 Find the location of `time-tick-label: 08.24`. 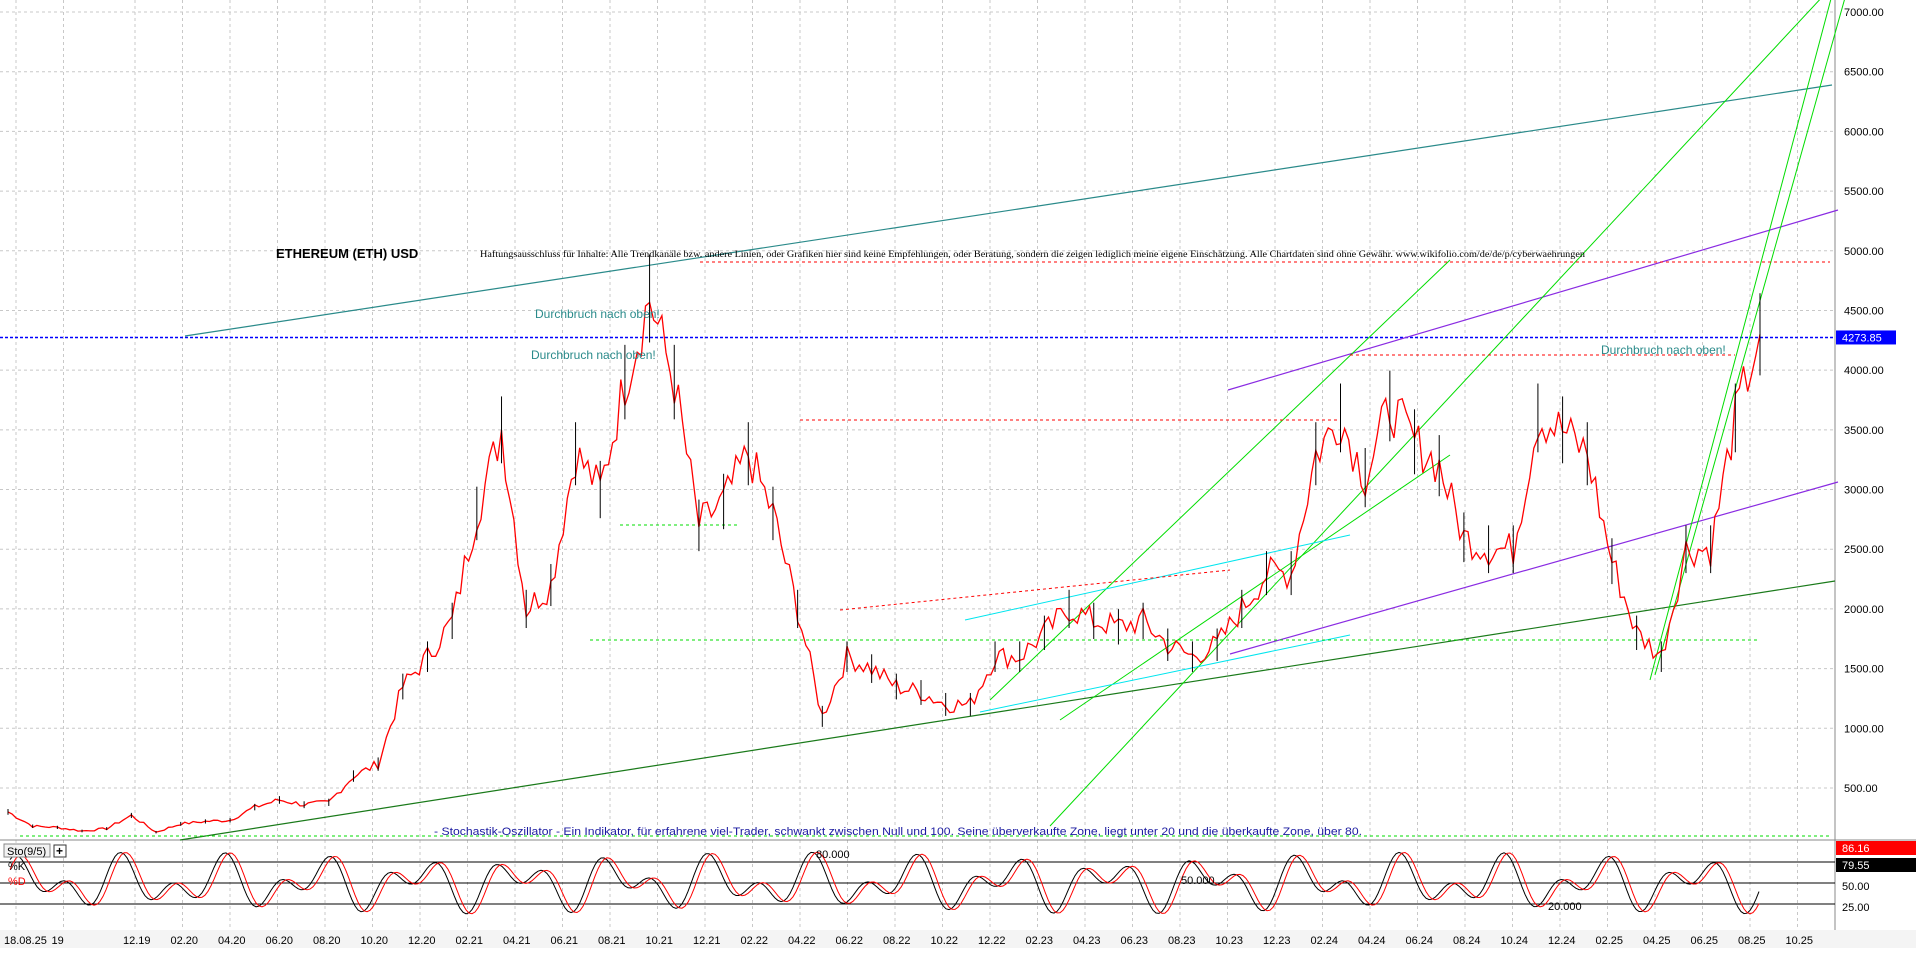

time-tick-label: 08.24 is located at coordinates (1467, 941).